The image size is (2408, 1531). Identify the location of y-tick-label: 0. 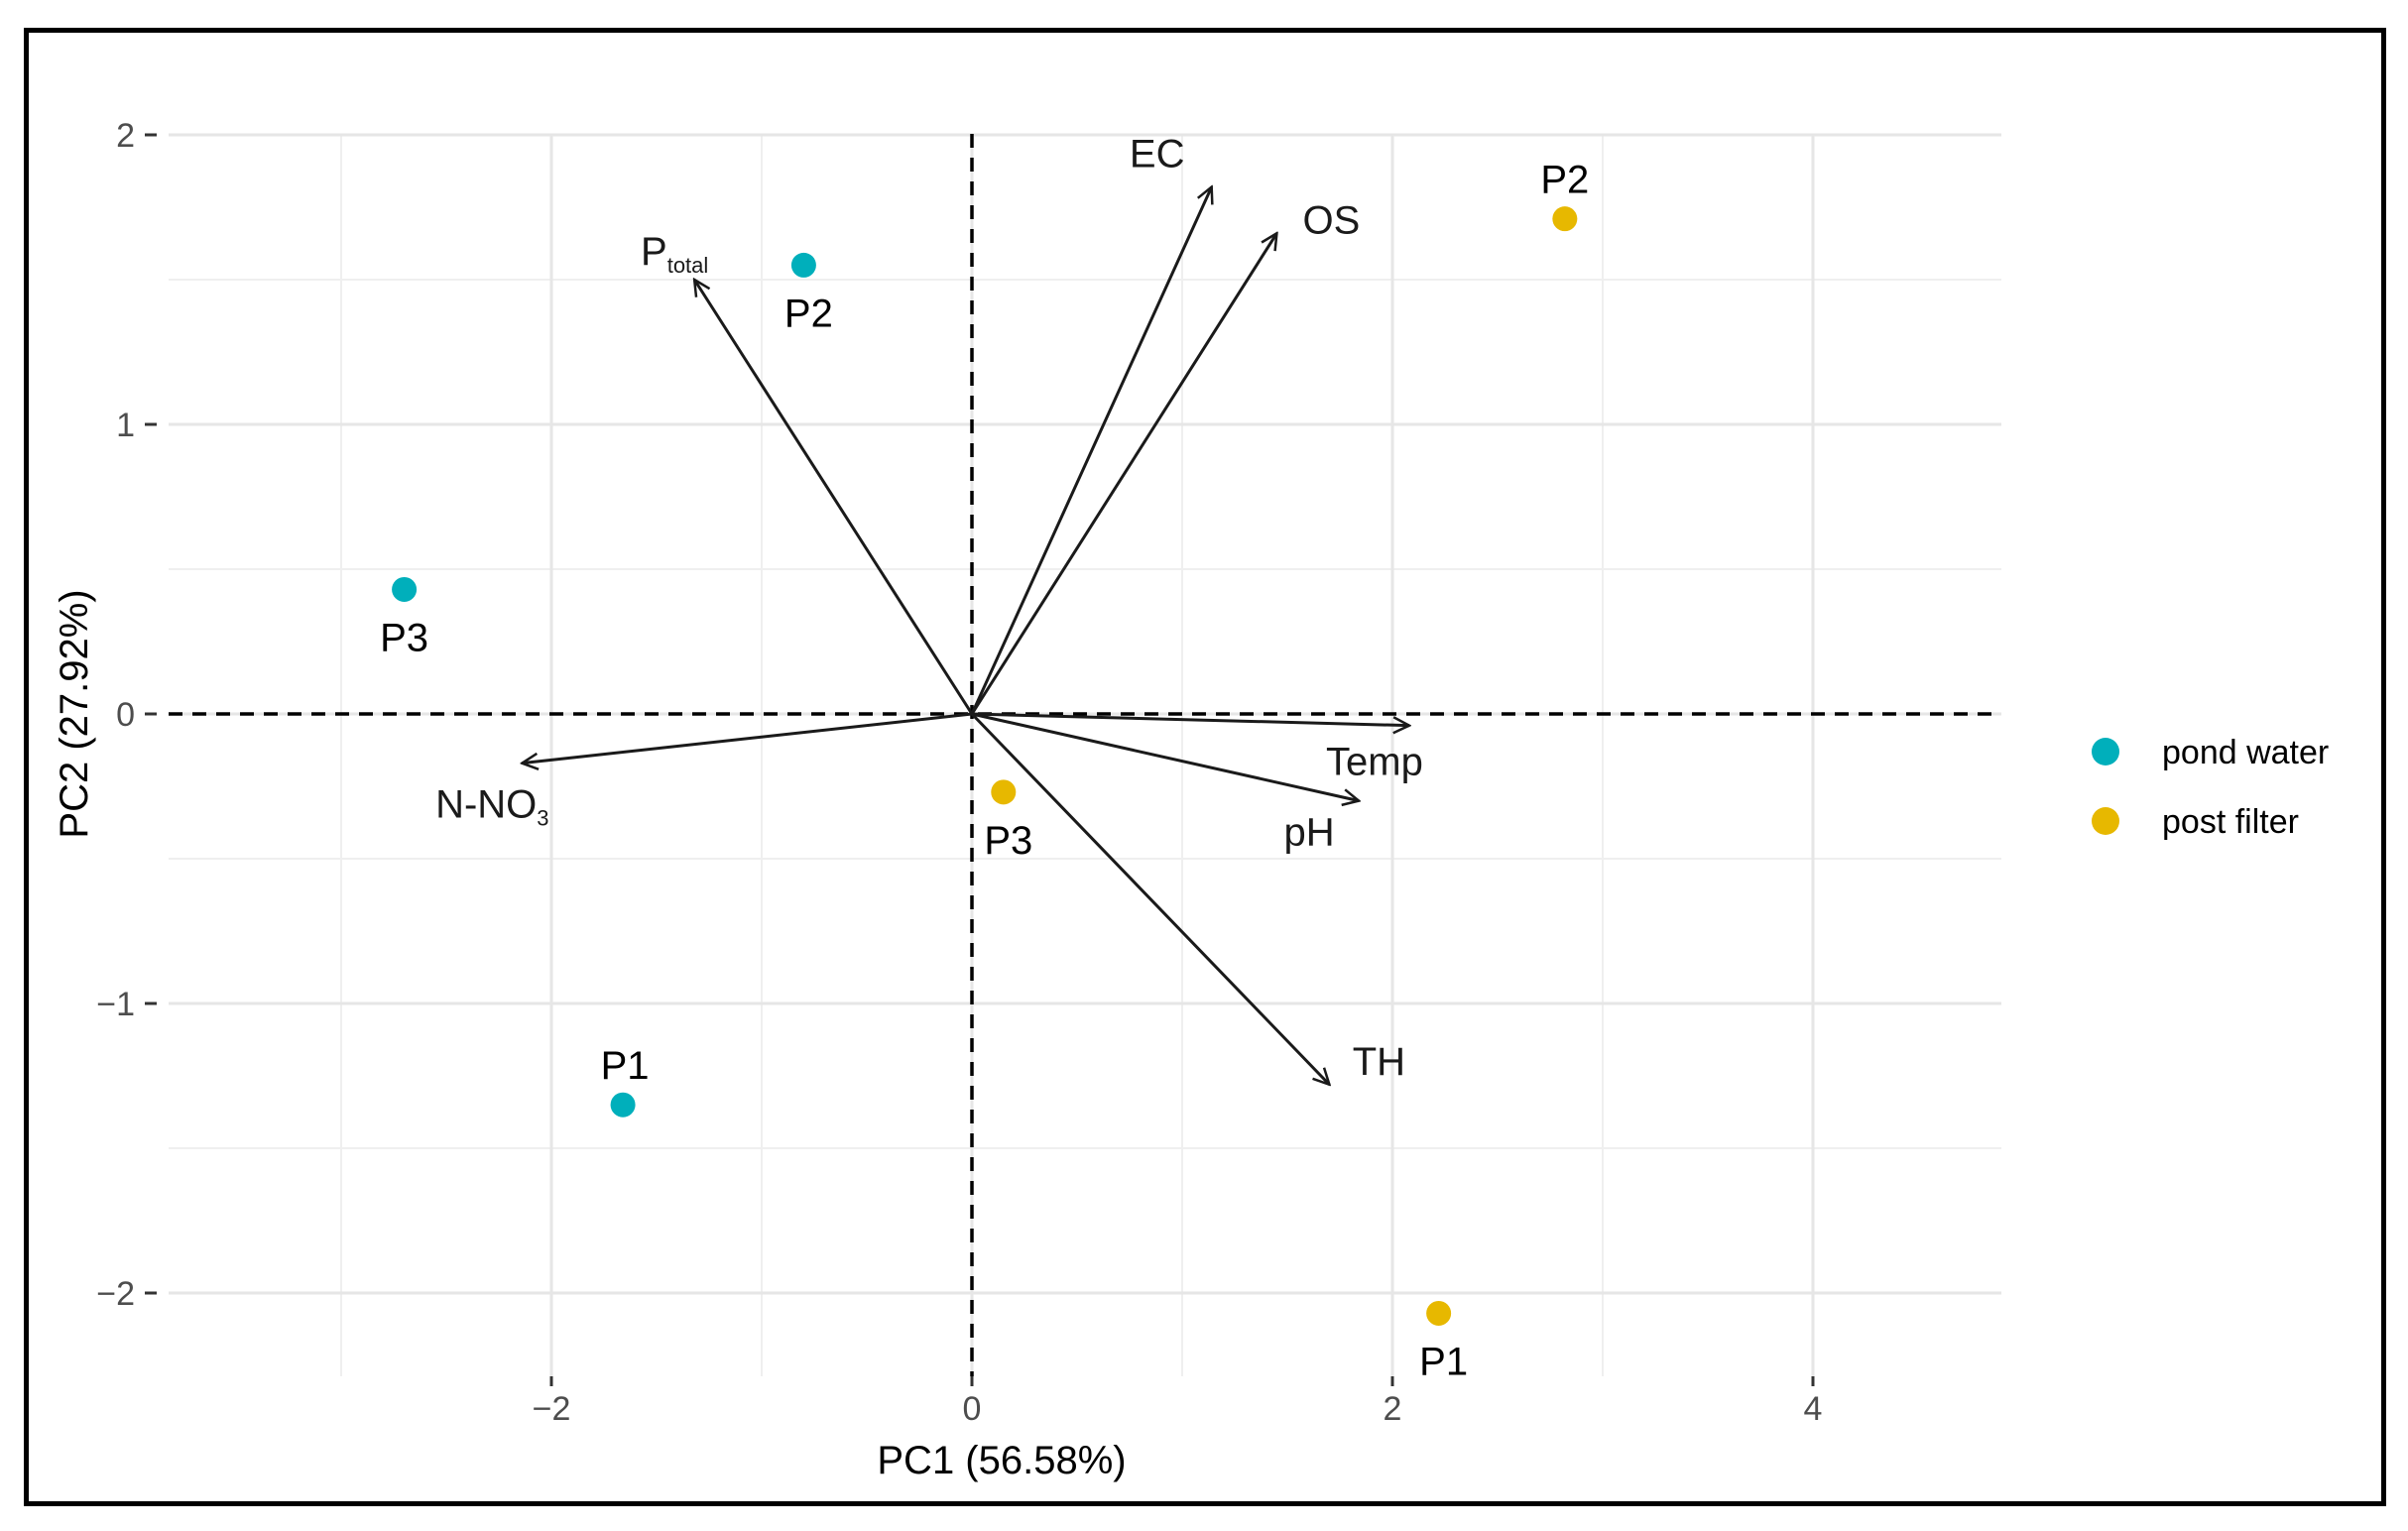
(126, 715).